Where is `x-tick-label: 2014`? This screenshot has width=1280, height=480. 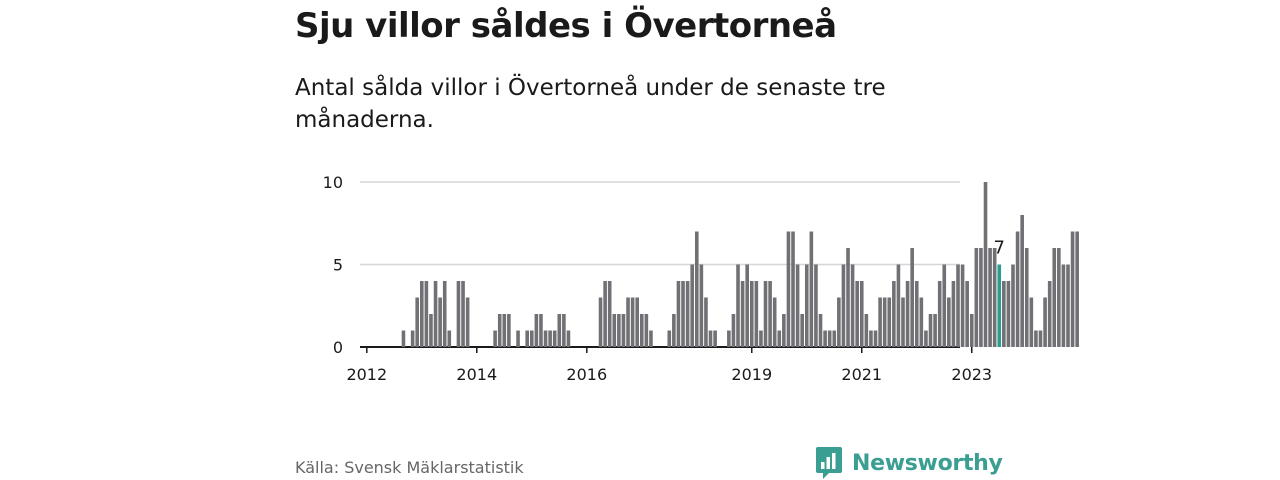
x-tick-label: 2014 is located at coordinates (476, 374).